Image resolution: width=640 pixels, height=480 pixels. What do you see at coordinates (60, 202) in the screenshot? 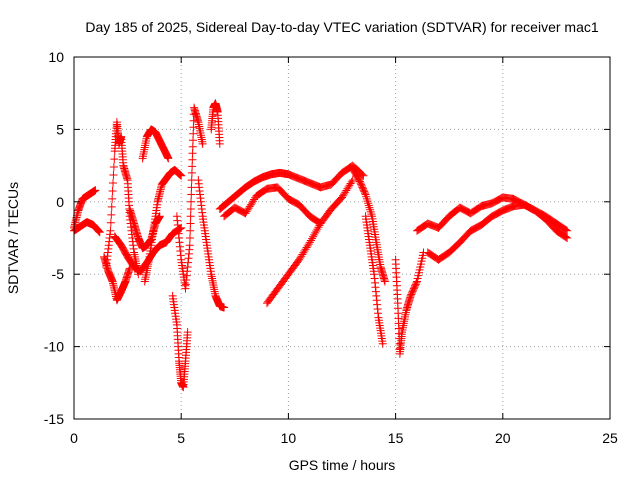
I see `y-tick-label: 0` at bounding box center [60, 202].